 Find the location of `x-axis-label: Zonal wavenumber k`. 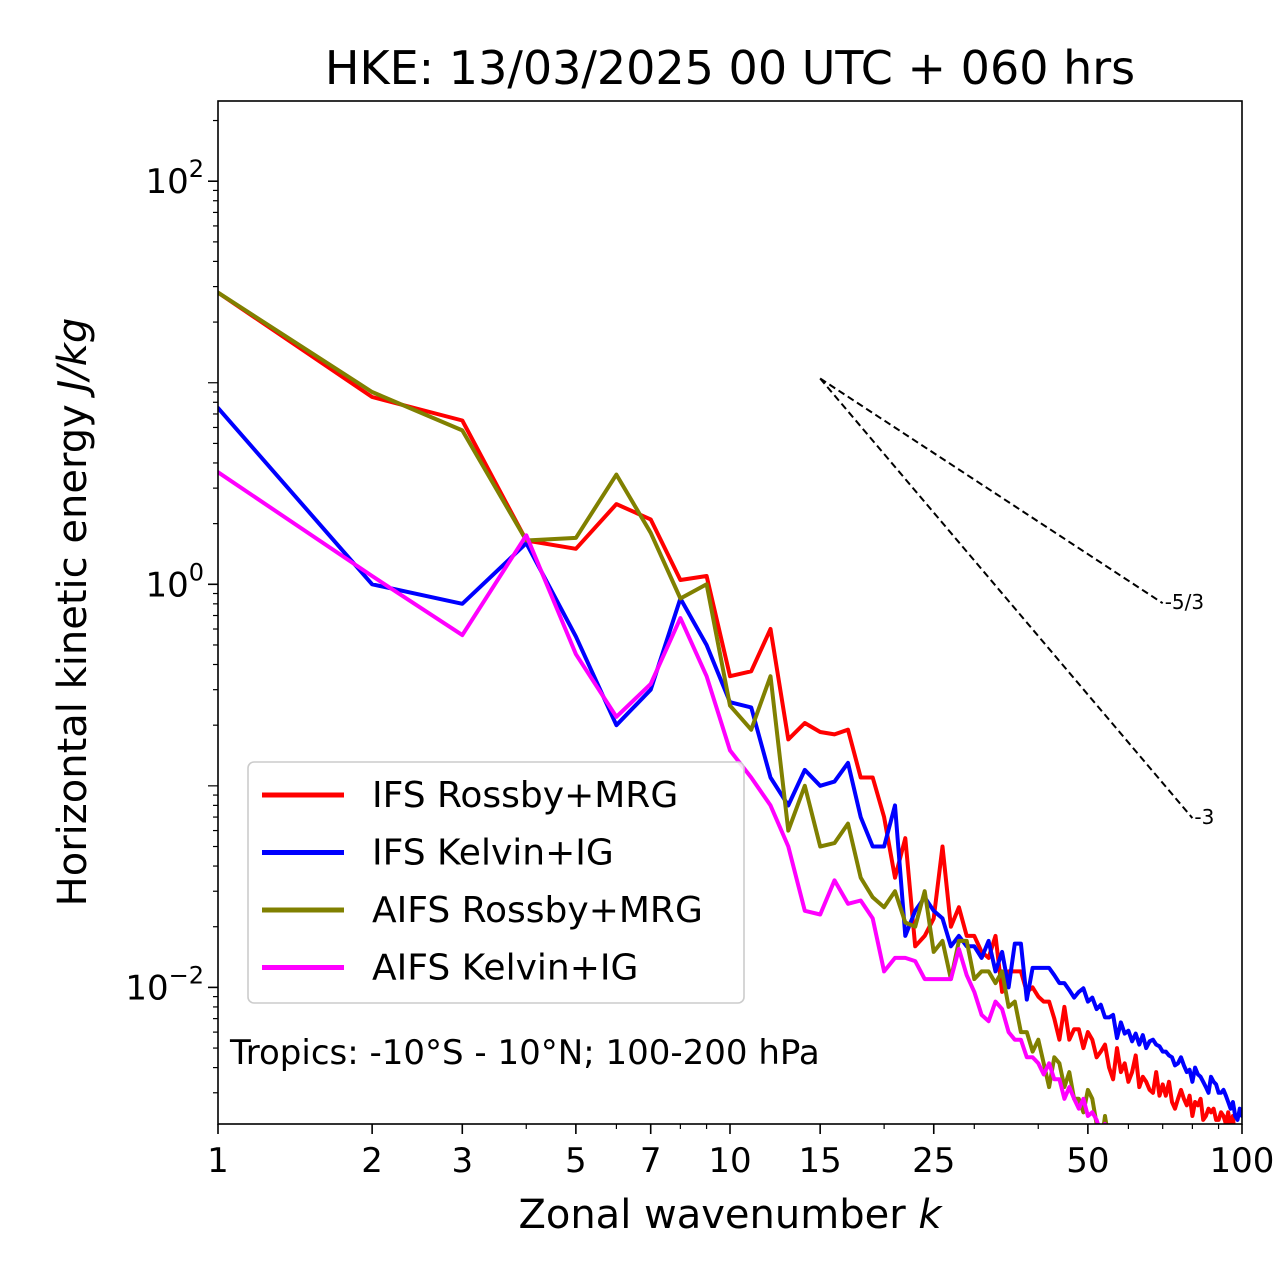

x-axis-label: Zonal wavenumber k is located at coordinates (730, 1215).